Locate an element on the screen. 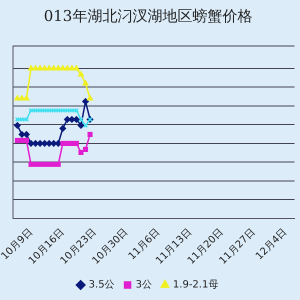 The width and height of the screenshot is (300, 300). legend-label: 3公 is located at coordinates (144, 284).